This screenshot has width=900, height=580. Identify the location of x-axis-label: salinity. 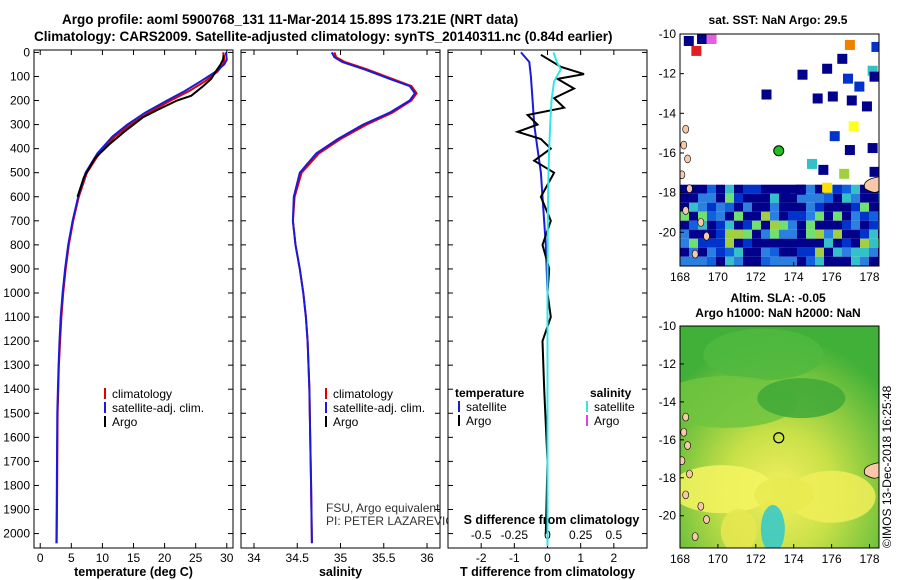
(340, 572).